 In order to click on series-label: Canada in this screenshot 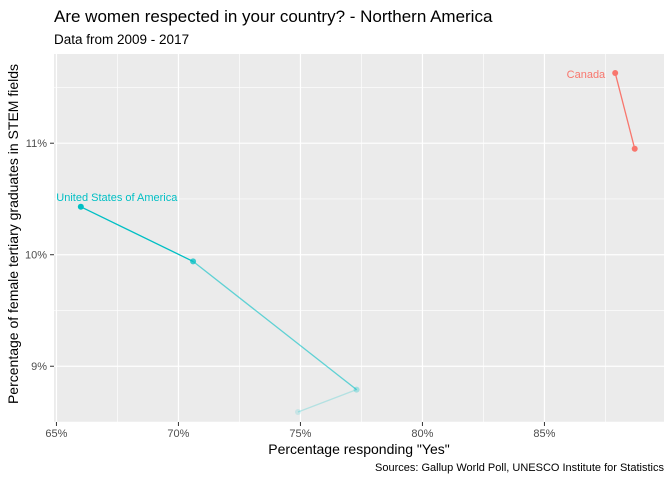, I will do `click(586, 75)`.